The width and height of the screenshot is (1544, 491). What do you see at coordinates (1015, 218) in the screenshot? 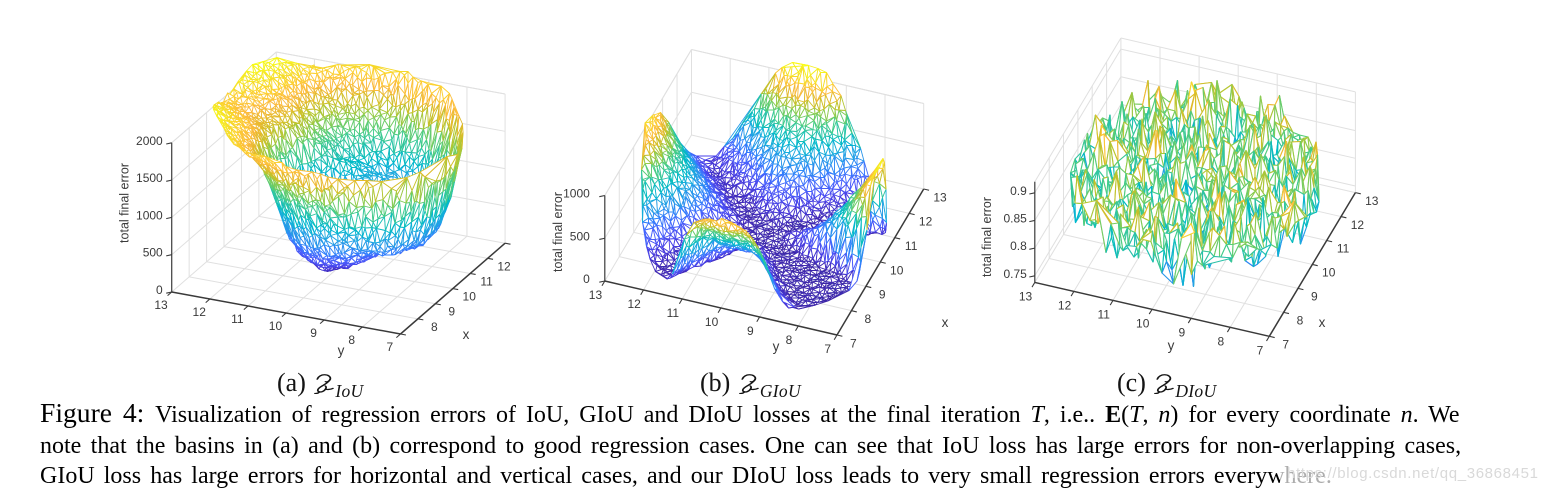
I see `svg-text: 0.85` at bounding box center [1015, 218].